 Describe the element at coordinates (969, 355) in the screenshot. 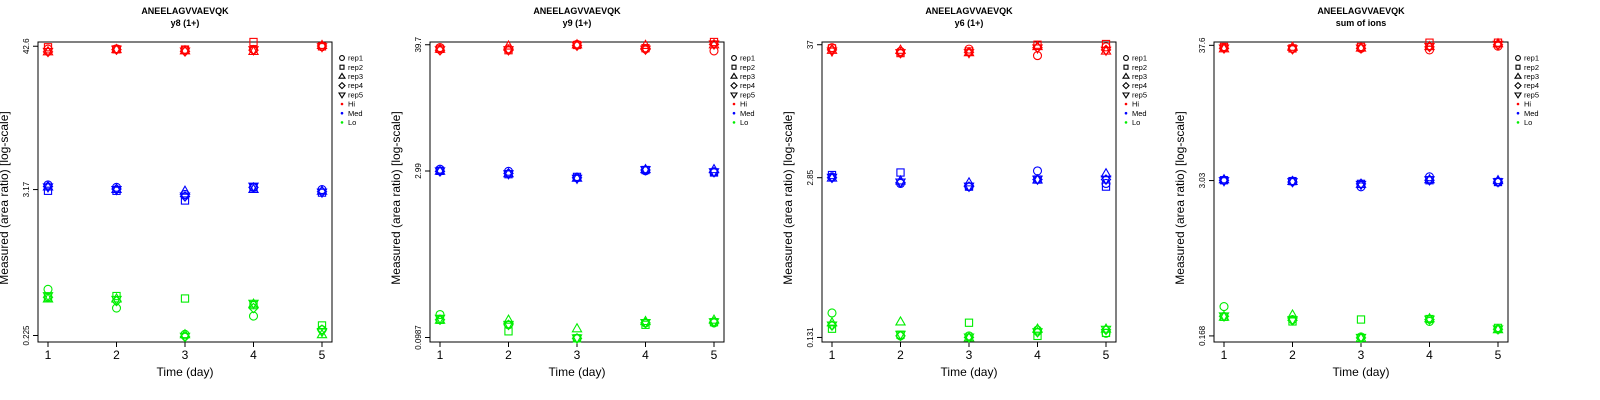

I see `x-tick-label: 3` at that location.